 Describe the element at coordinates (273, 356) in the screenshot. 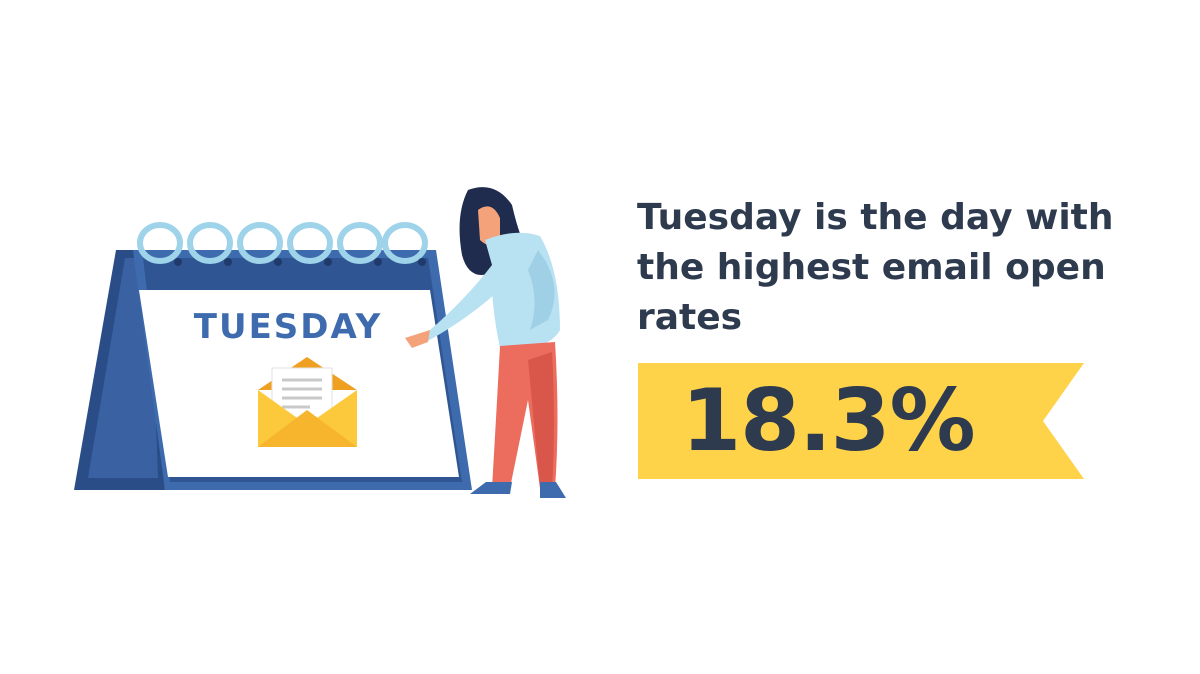

I see `desk-calendar-icon: TUESDAY` at that location.